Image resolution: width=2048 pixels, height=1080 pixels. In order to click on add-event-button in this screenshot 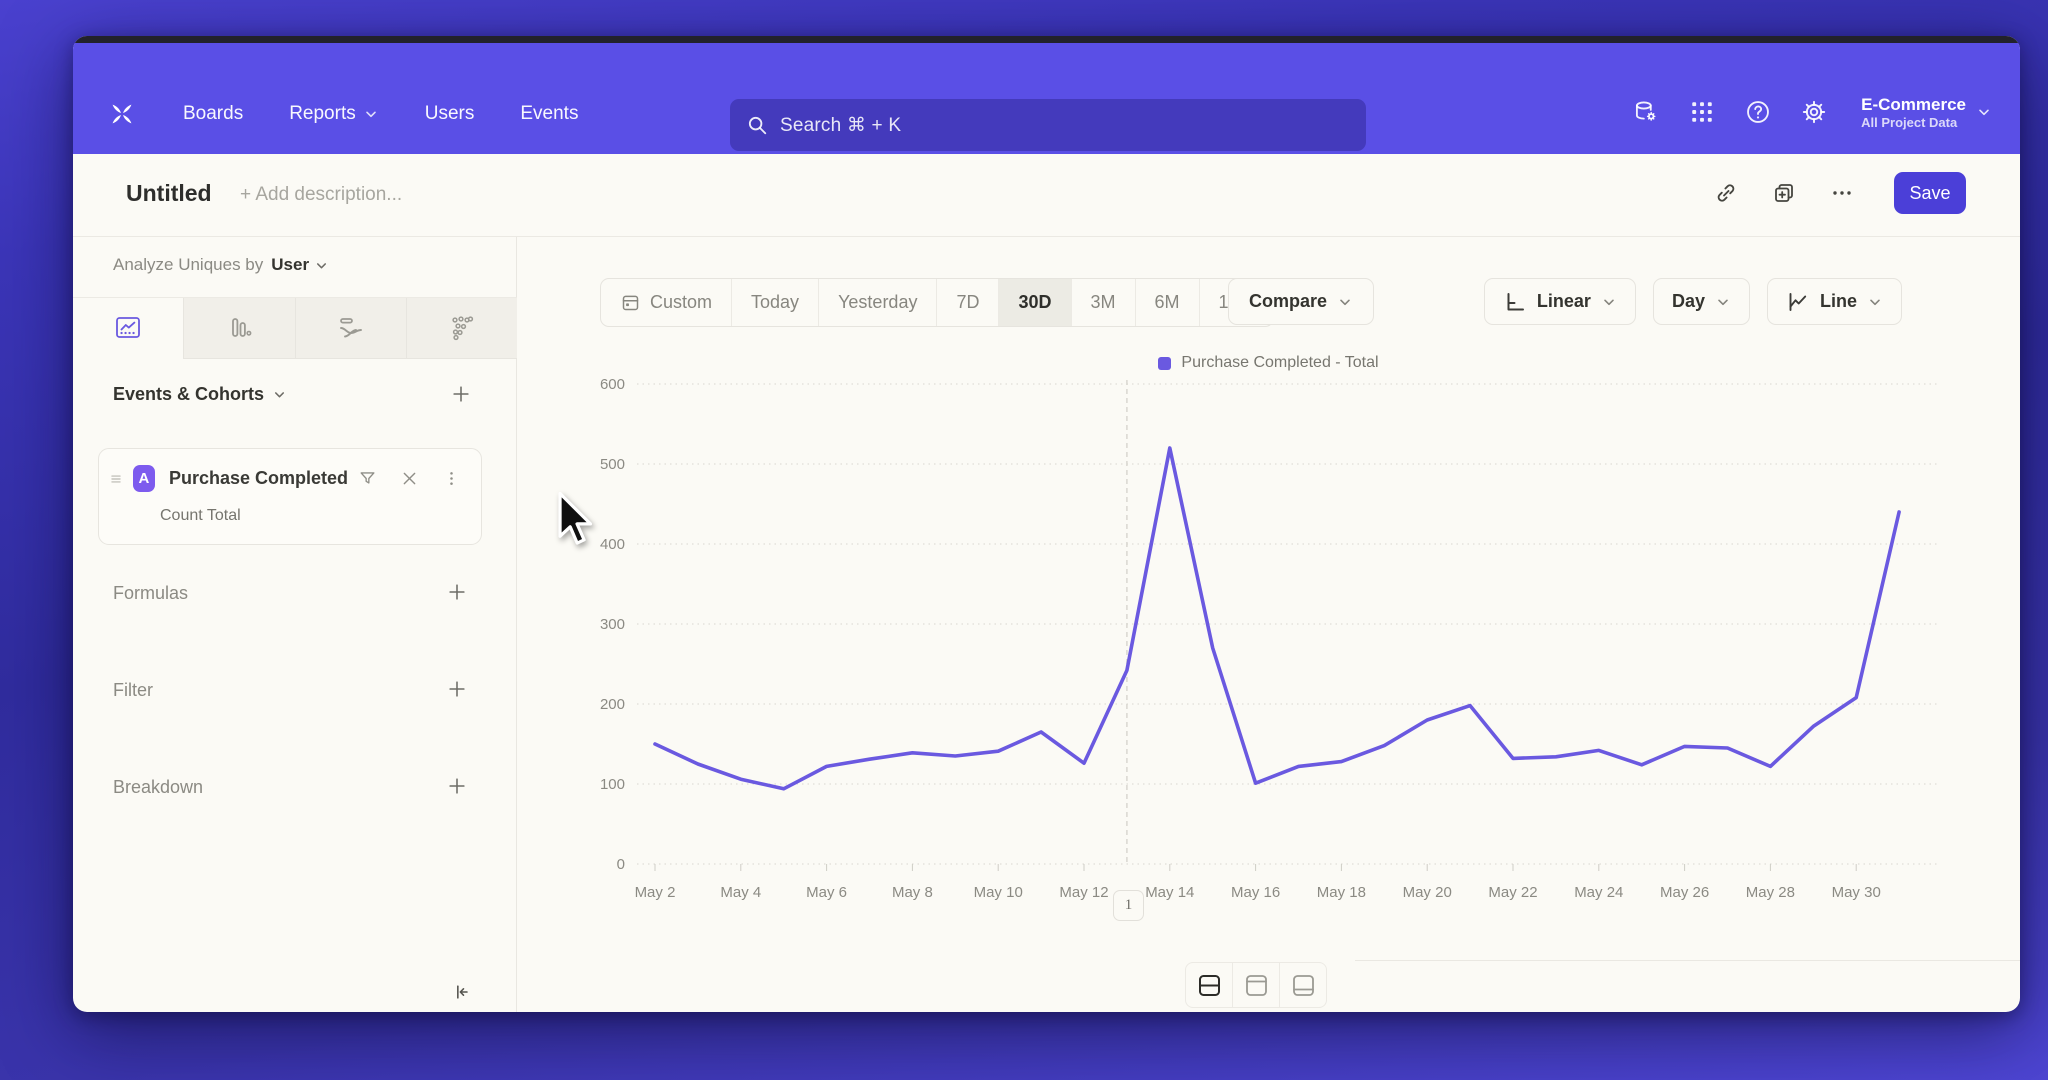, I will do `click(461, 394)`.